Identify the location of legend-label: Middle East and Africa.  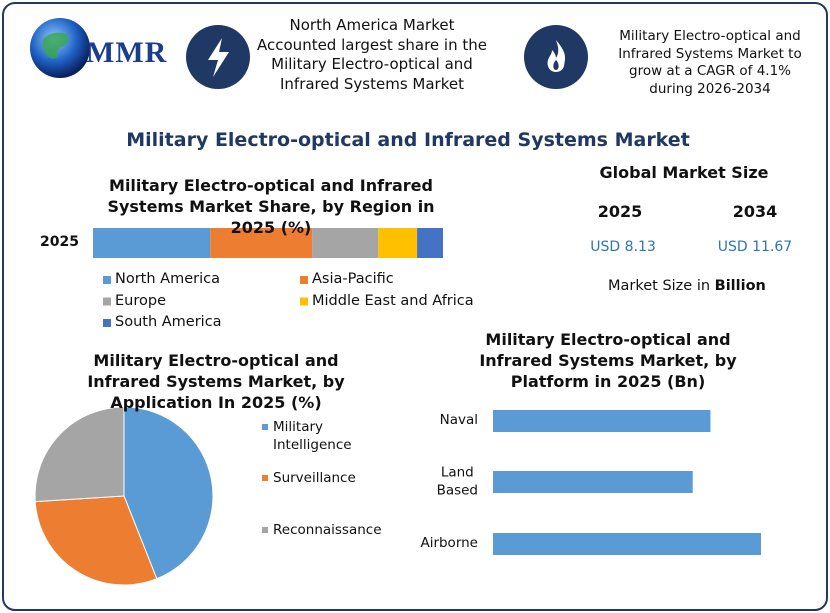
(393, 300).